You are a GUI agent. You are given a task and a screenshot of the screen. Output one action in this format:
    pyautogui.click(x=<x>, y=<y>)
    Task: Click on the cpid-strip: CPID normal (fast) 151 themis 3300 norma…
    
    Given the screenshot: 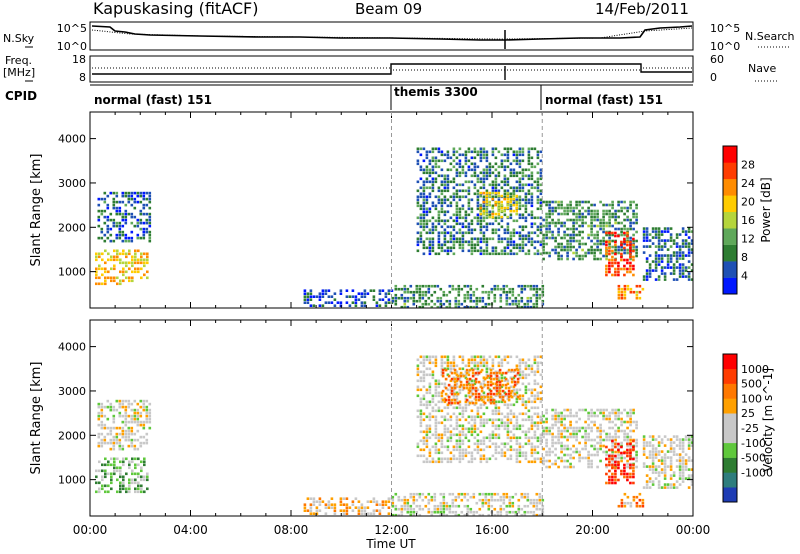 What is the action you would take?
    pyautogui.click(x=349, y=97)
    